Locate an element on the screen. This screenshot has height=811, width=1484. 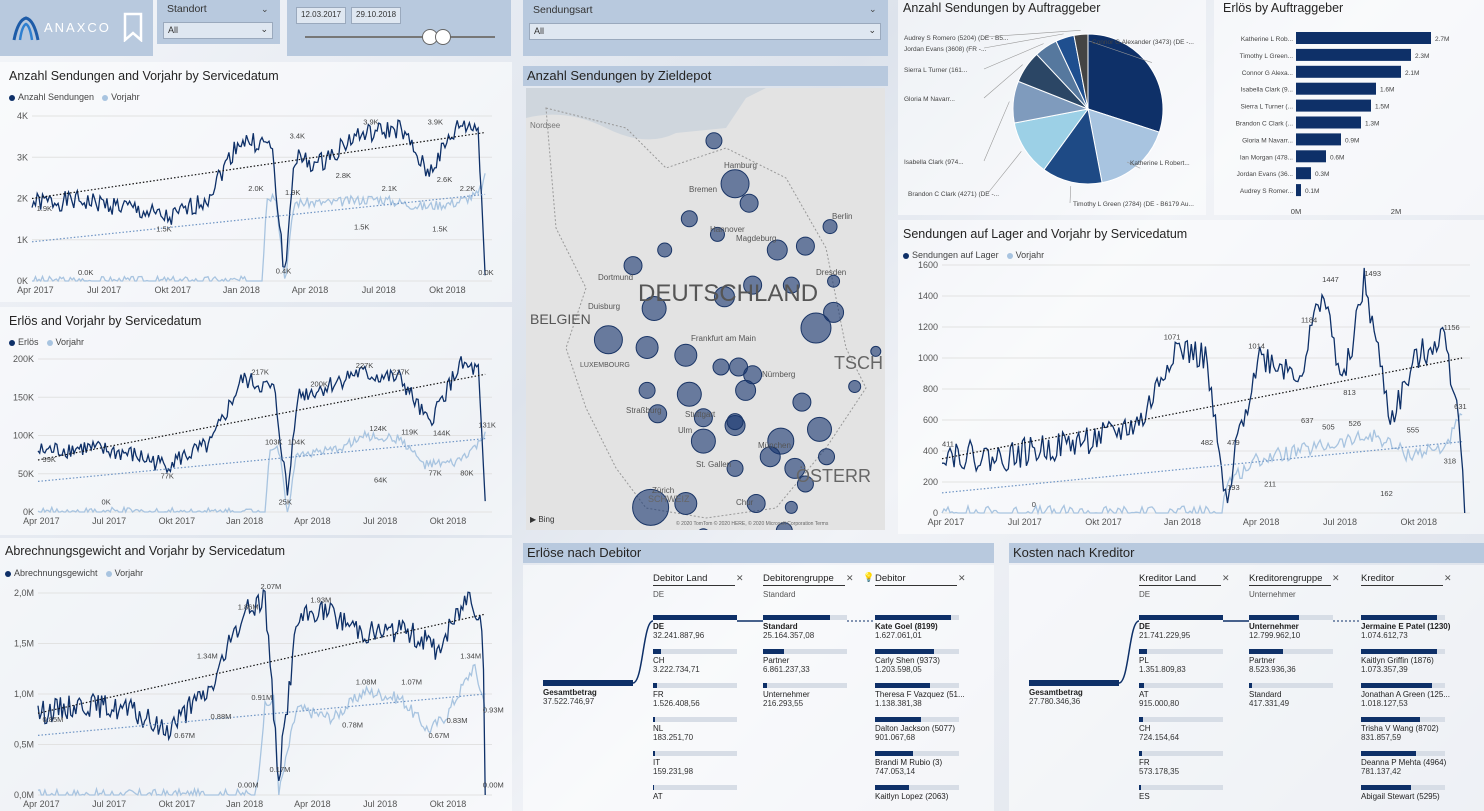
tree-node: Carly Shen (9373) 1.203.598,05 is located at coordinates (917, 661).